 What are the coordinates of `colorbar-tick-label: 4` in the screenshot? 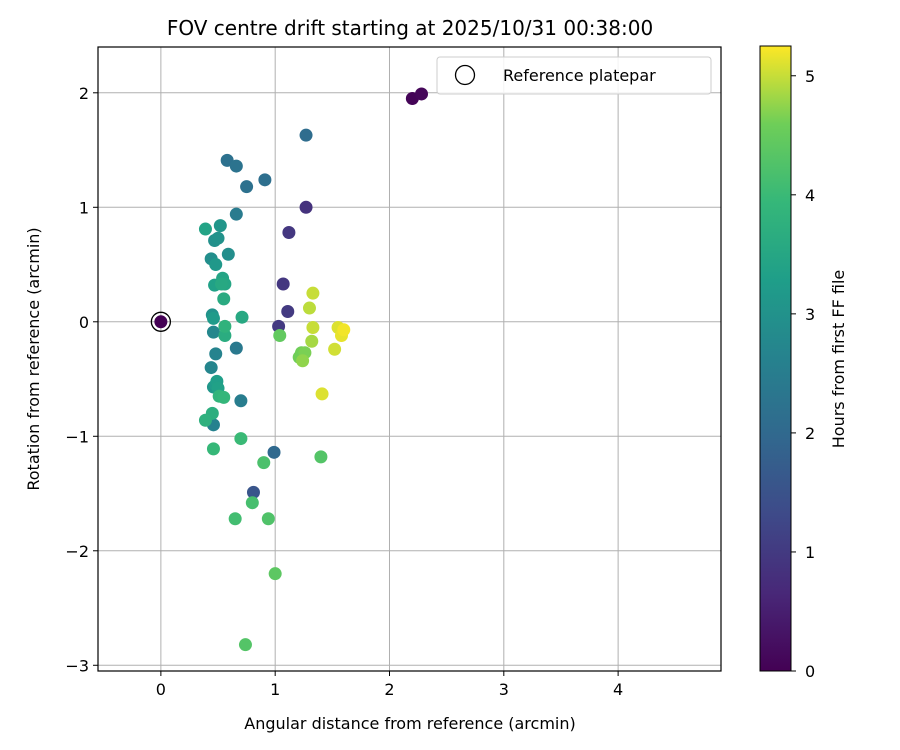 It's located at (810, 195).